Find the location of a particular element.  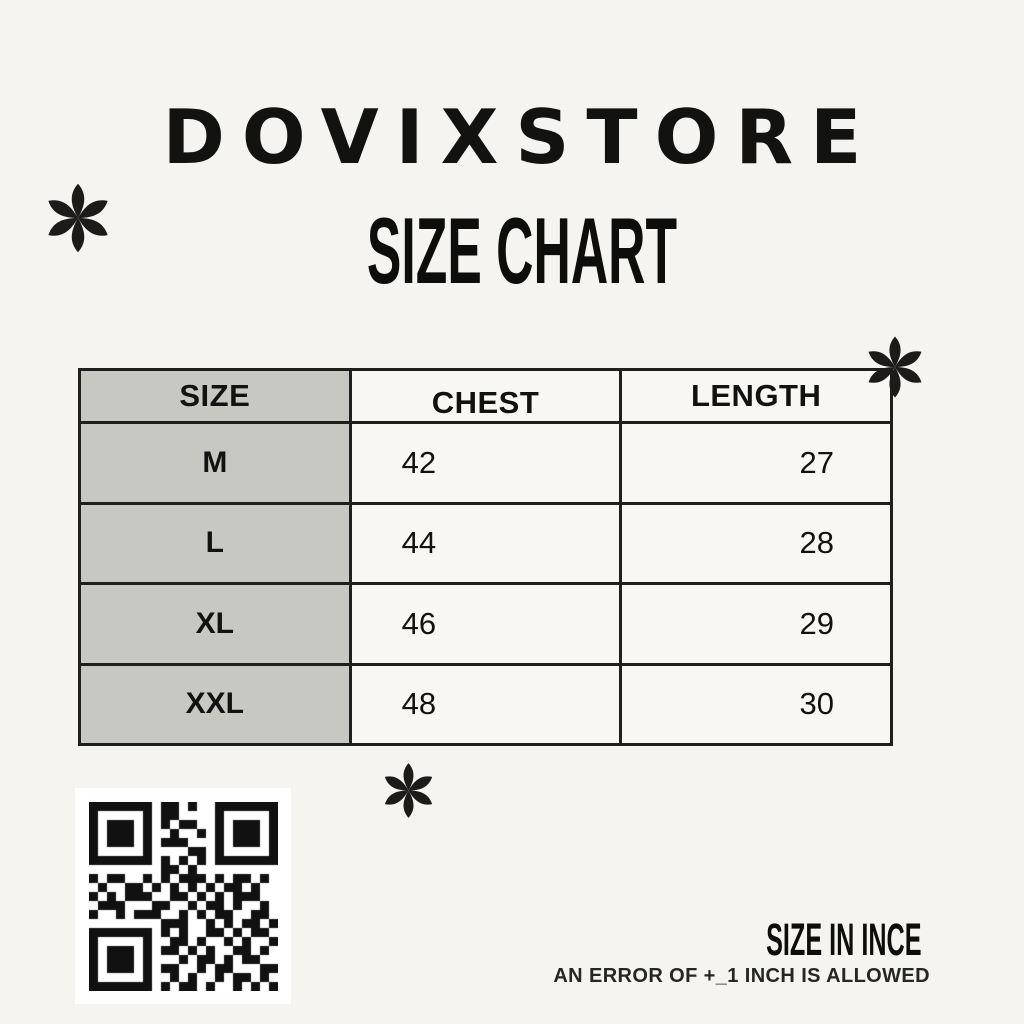

chest-cell: 44 is located at coordinates (485, 543).